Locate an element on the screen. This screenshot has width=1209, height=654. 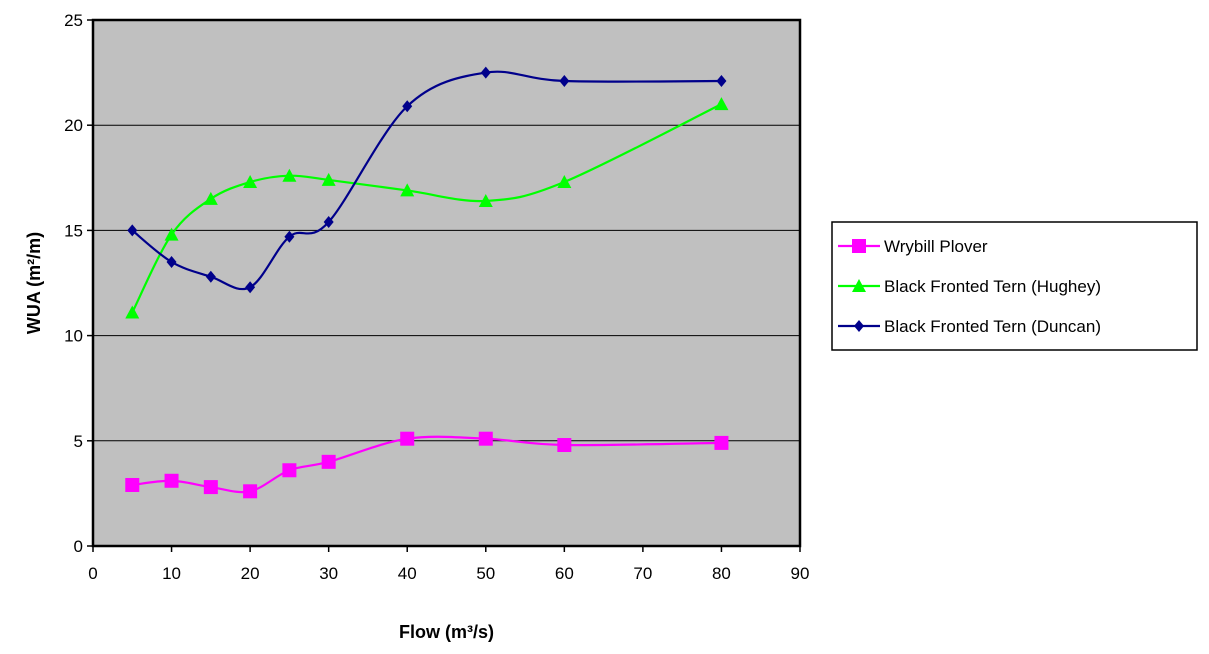
x-tick-label: 30 is located at coordinates (328, 573).